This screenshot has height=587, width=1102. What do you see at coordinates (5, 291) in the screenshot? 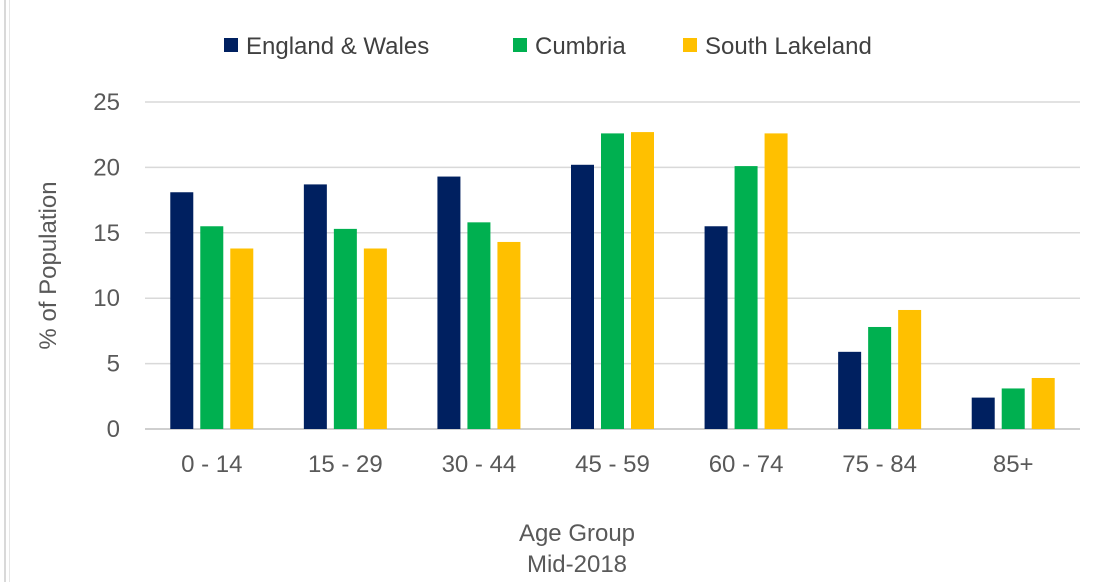
I see `frame-border` at bounding box center [5, 291].